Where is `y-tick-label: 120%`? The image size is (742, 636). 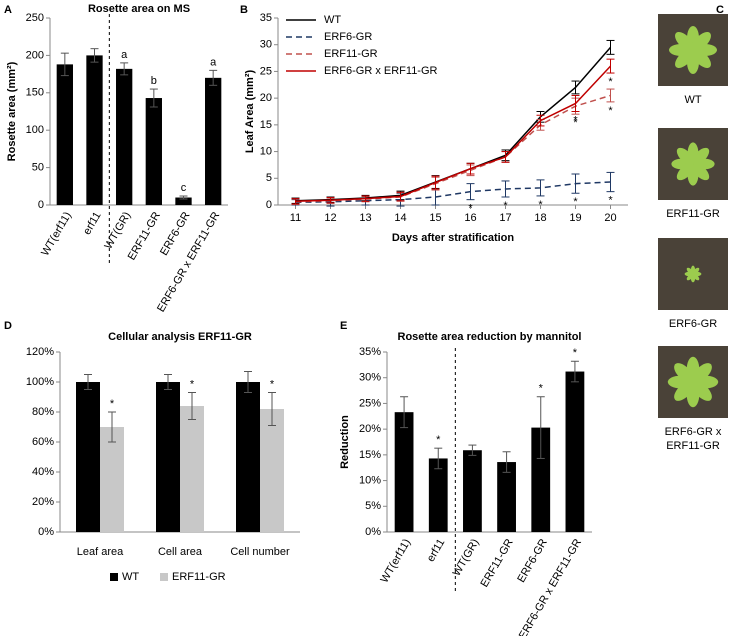 y-tick-label: 120% is located at coordinates (40, 352).